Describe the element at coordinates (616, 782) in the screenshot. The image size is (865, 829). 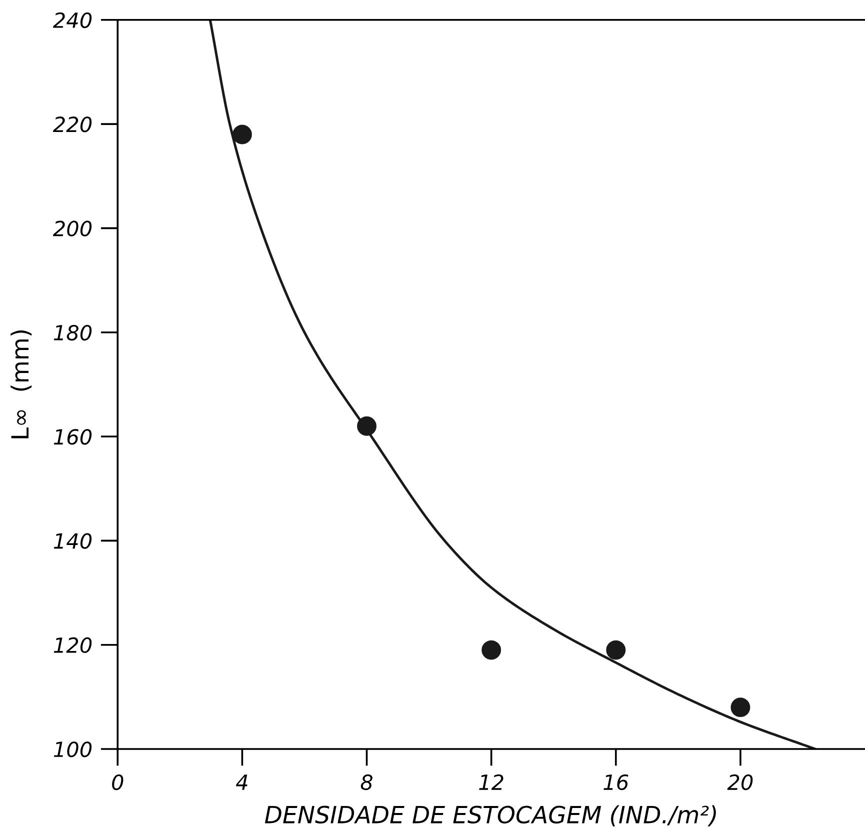
I see `x-tick-label: 16` at that location.